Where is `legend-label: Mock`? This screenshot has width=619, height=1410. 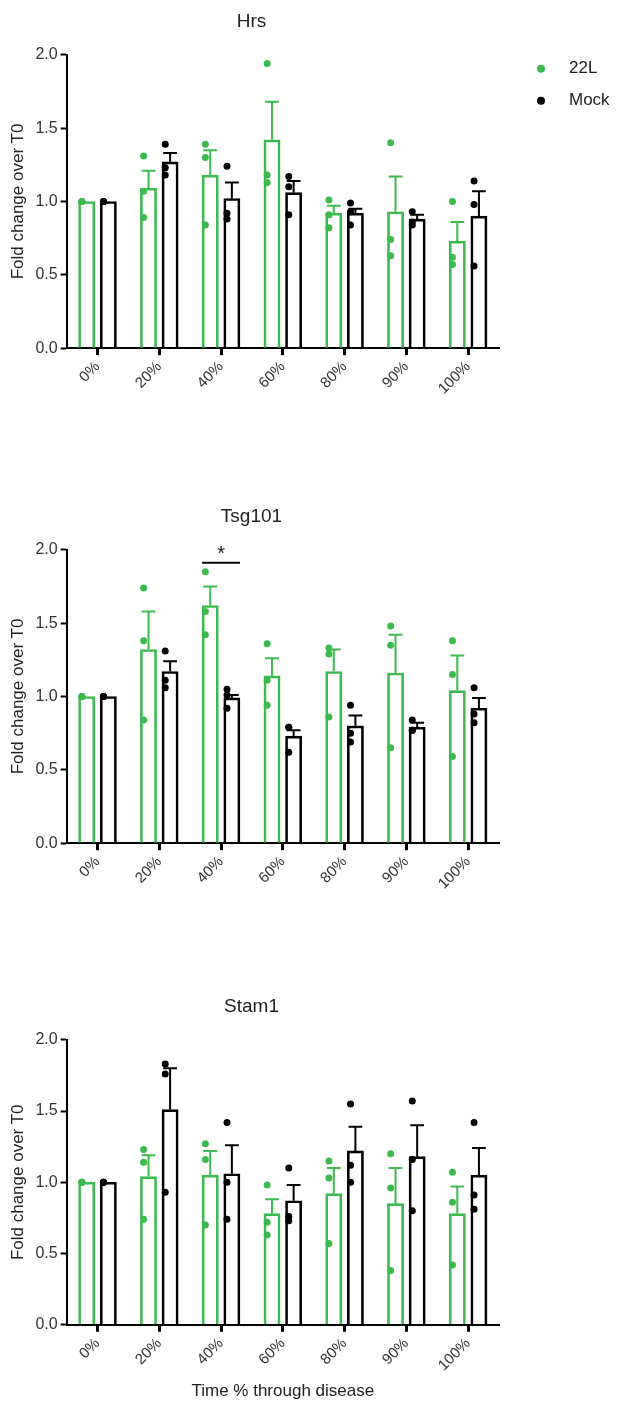
legend-label: Mock is located at coordinates (590, 100).